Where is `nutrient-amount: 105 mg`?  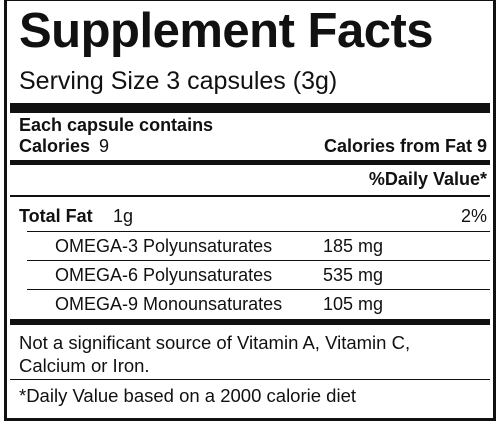
nutrient-amount: 105 mg is located at coordinates (353, 304).